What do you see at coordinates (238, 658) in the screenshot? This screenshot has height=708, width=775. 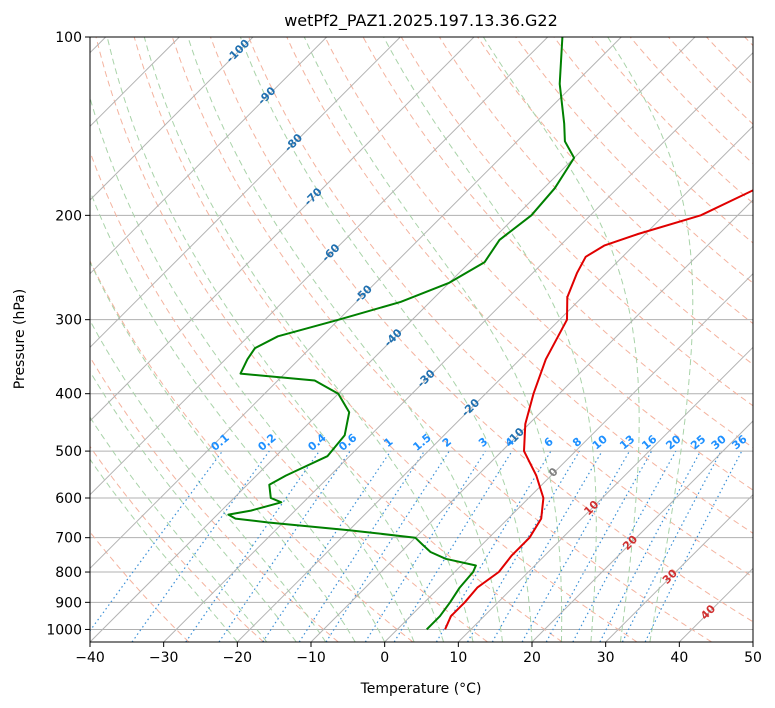 I see `x-tick-label: −20` at bounding box center [238, 658].